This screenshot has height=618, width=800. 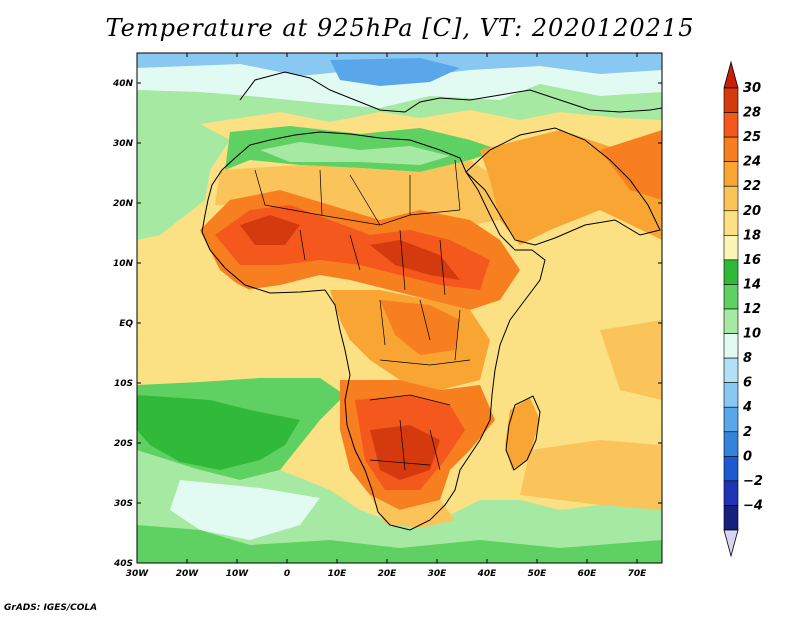 What do you see at coordinates (123, 384) in the screenshot?
I see `lat-tick-label: 10S` at bounding box center [123, 384].